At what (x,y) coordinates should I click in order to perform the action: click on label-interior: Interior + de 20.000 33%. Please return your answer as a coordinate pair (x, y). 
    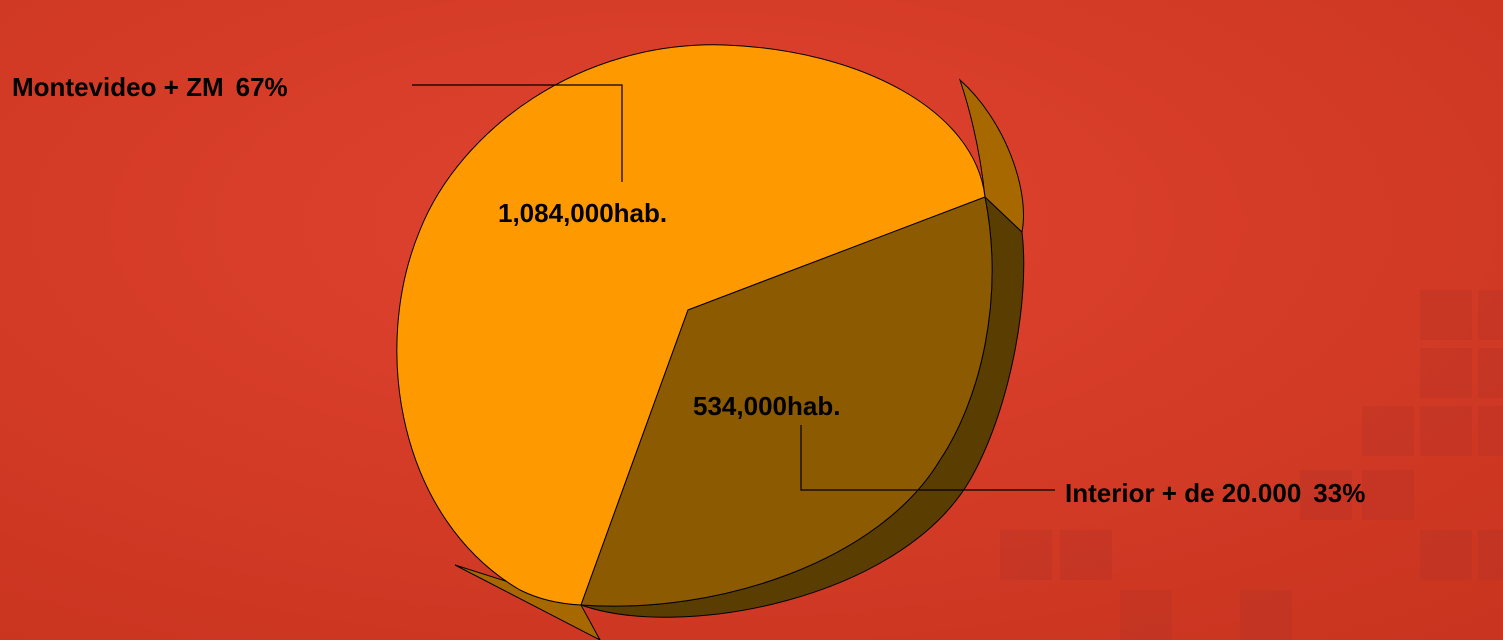
    Looking at the image, I should click on (1215, 493).